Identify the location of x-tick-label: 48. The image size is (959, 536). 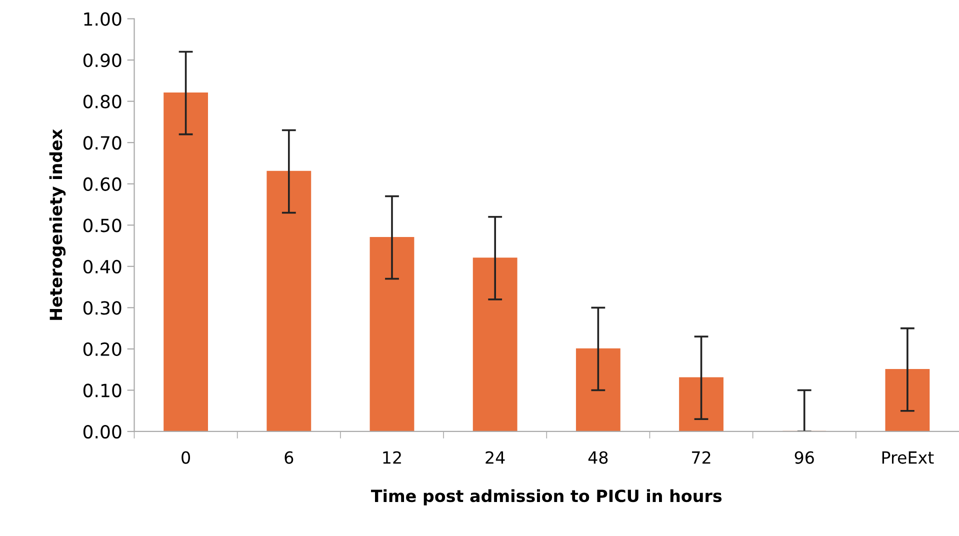
(598, 457).